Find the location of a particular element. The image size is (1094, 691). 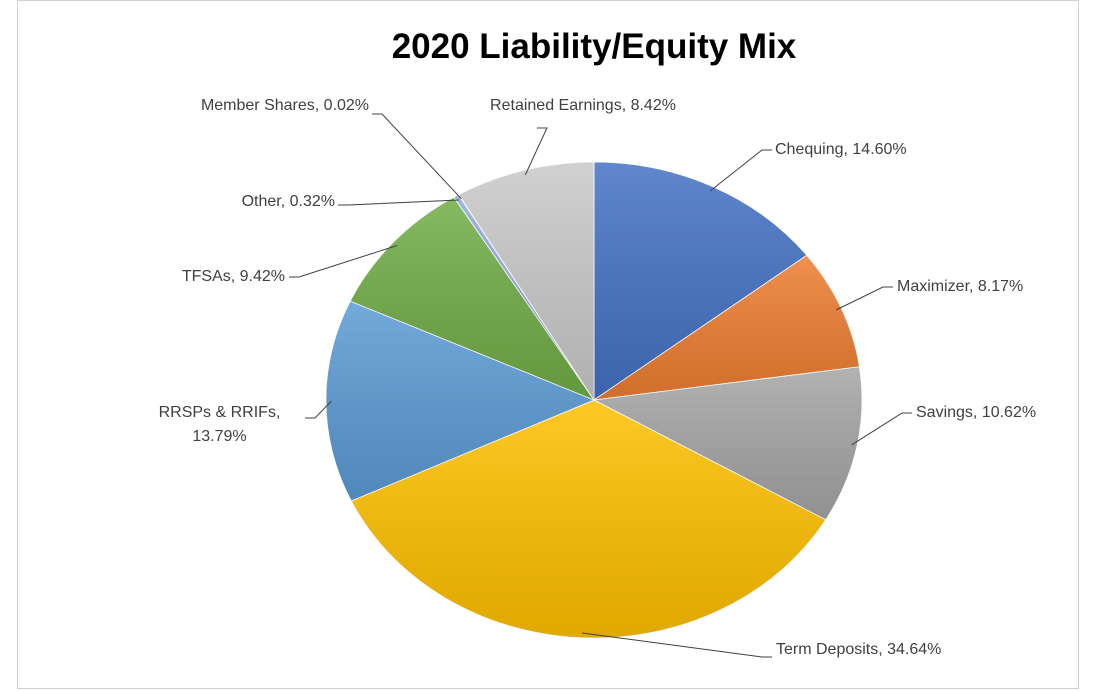

data-label: Member Shares, 0.02% is located at coordinates (285, 105).